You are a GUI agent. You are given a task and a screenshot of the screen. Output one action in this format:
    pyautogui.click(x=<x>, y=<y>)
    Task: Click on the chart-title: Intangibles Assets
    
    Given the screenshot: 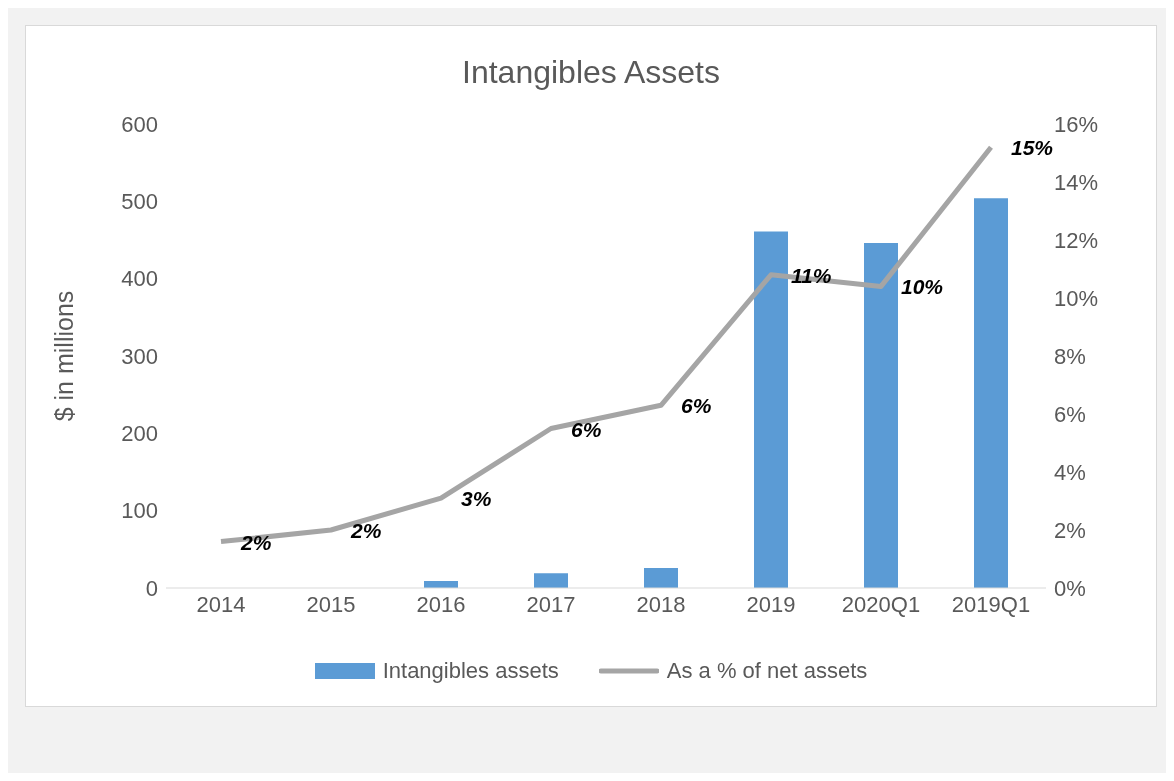 What is the action you would take?
    pyautogui.click(x=591, y=73)
    